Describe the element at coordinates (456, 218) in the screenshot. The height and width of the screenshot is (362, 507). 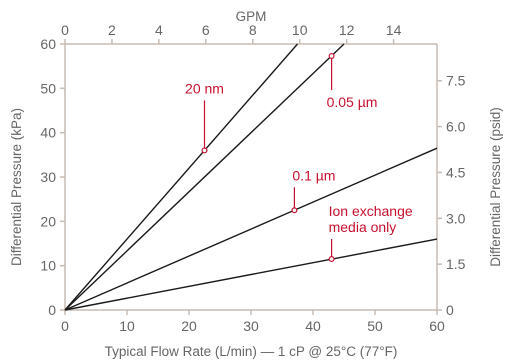
I see `right-y-tick-label: 3.0` at that location.